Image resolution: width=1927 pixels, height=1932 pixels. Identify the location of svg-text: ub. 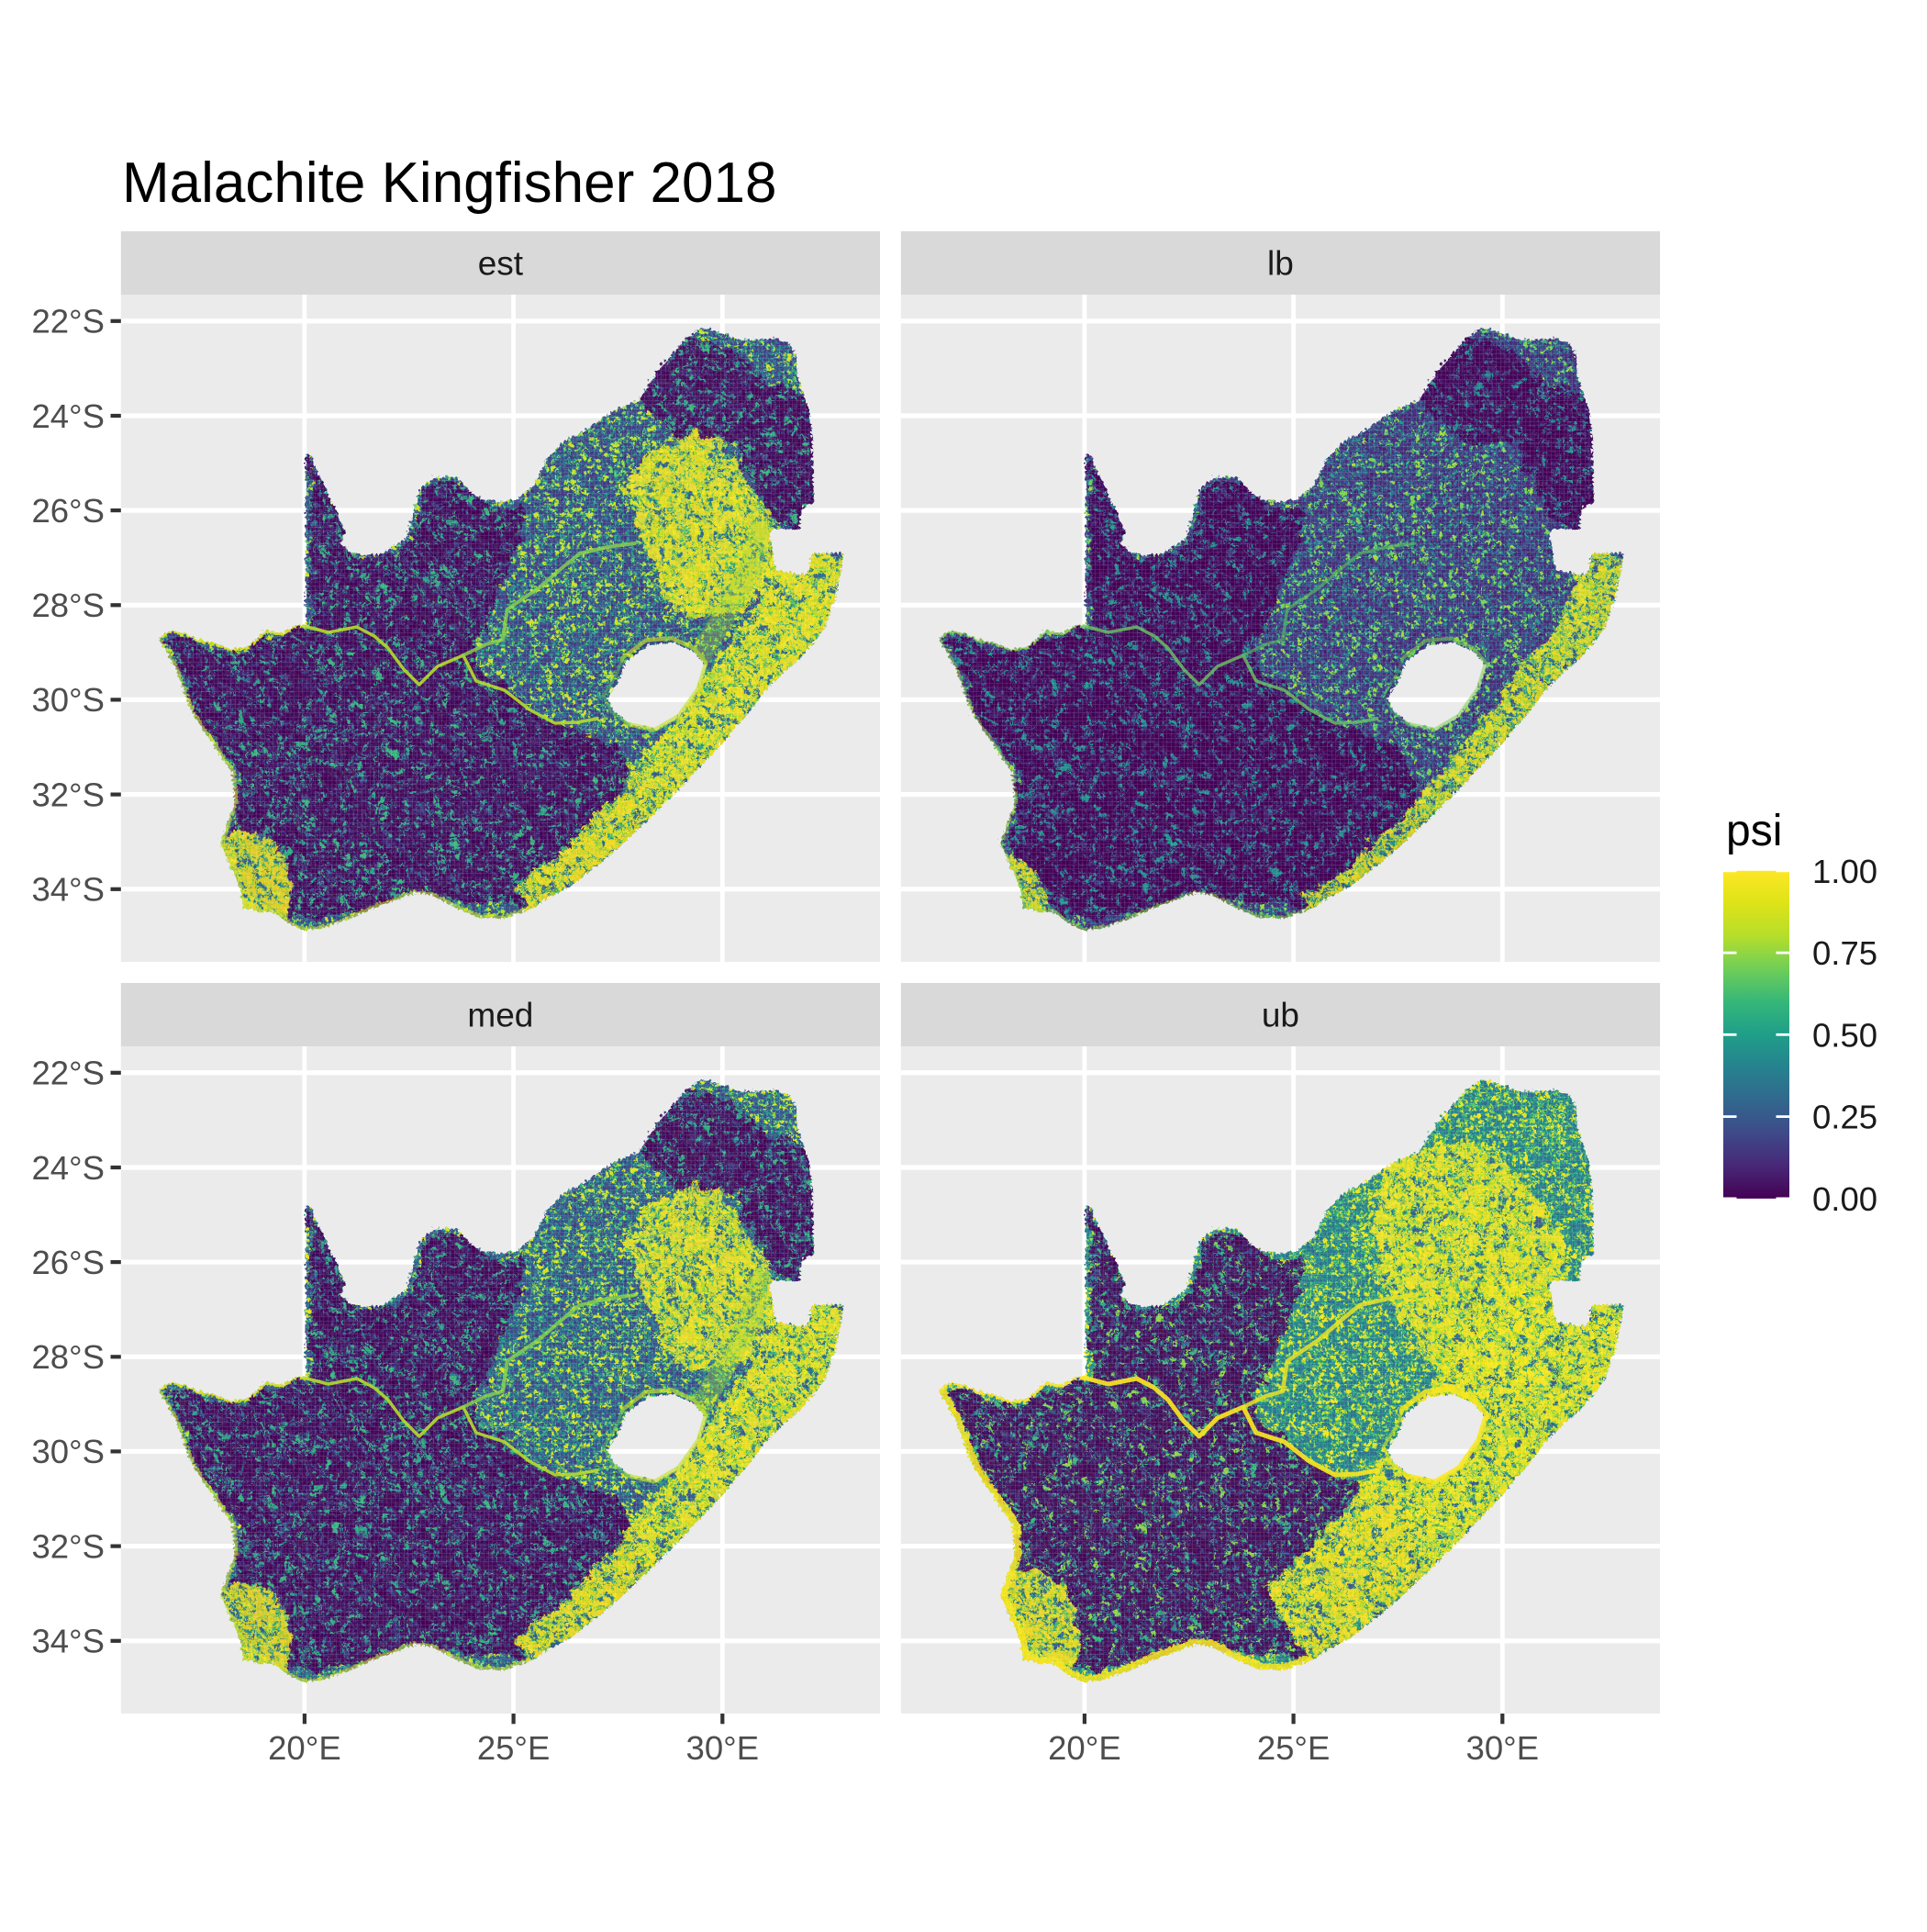
(1280, 1016).